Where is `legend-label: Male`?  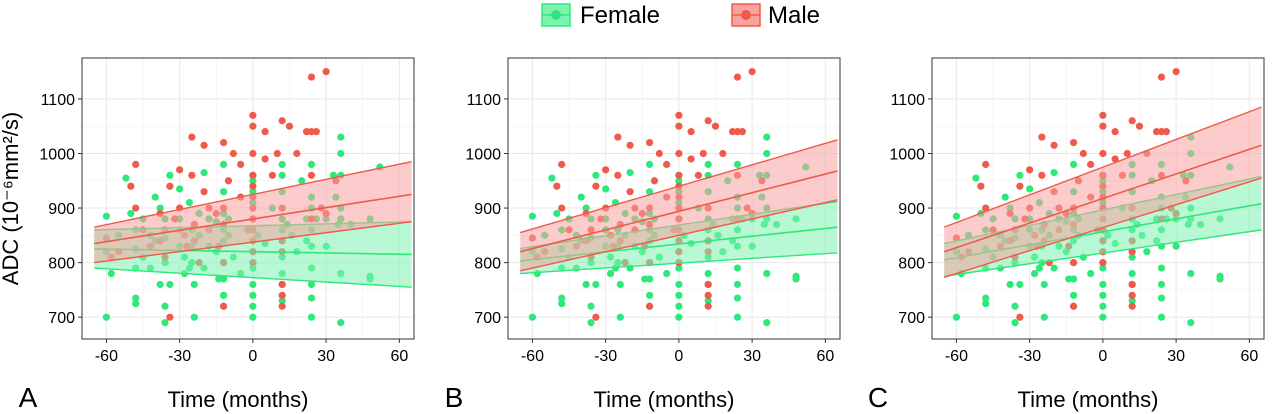 legend-label: Male is located at coordinates (794, 15).